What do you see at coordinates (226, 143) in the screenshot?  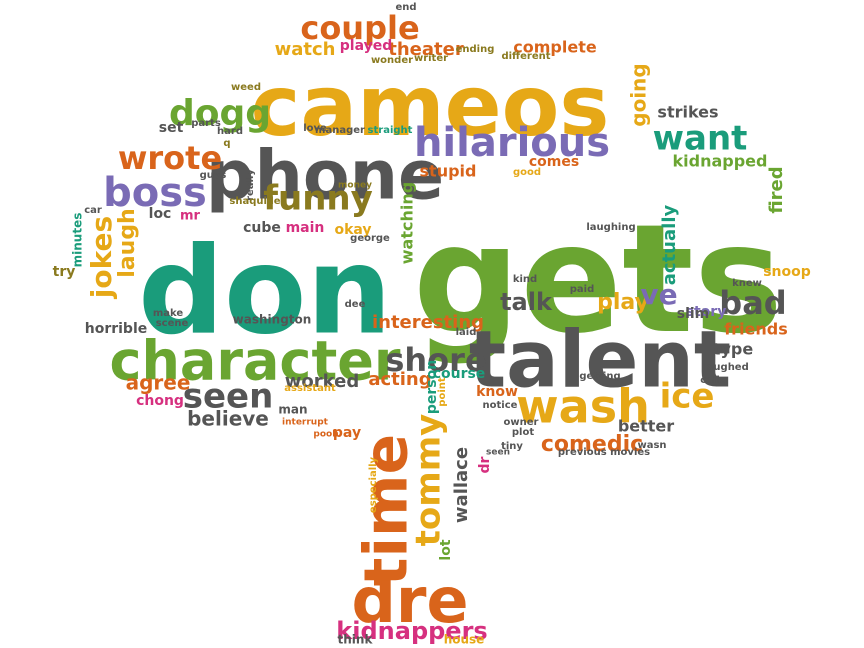 I see `word-q-113: q` at bounding box center [226, 143].